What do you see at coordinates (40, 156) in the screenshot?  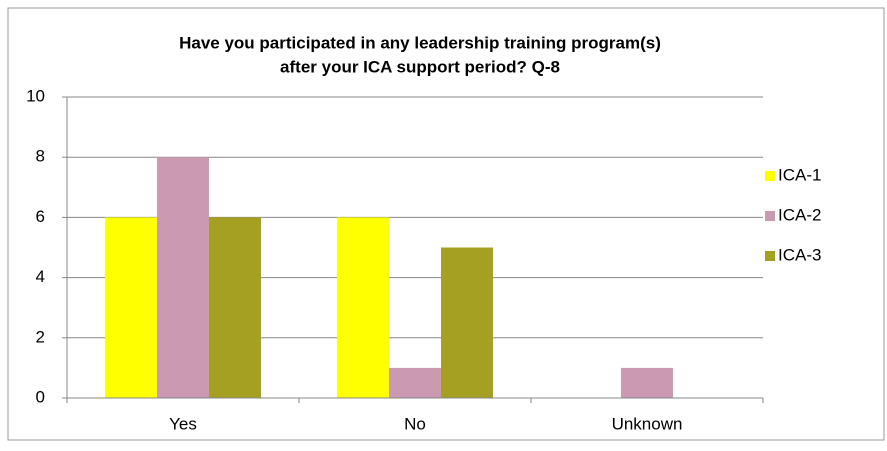 I see `y-tick-label: 8` at bounding box center [40, 156].